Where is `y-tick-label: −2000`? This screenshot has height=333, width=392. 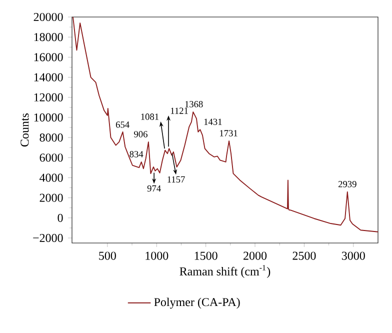
y-tick-label: −2000 is located at coordinates (48, 238).